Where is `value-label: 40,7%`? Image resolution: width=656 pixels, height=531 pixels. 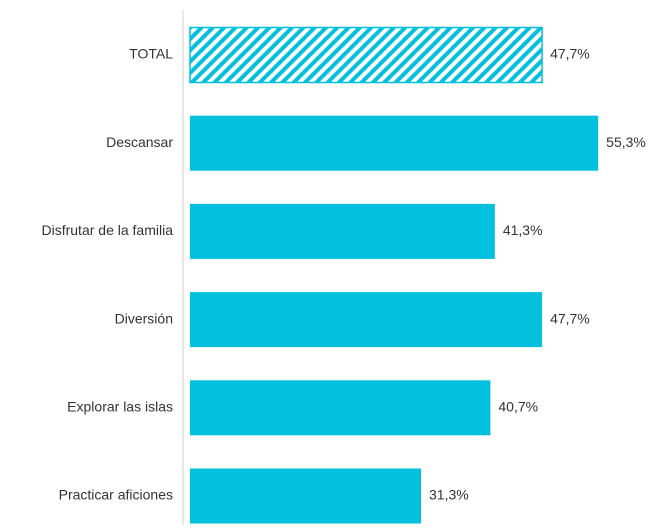 value-label: 40,7% is located at coordinates (518, 407).